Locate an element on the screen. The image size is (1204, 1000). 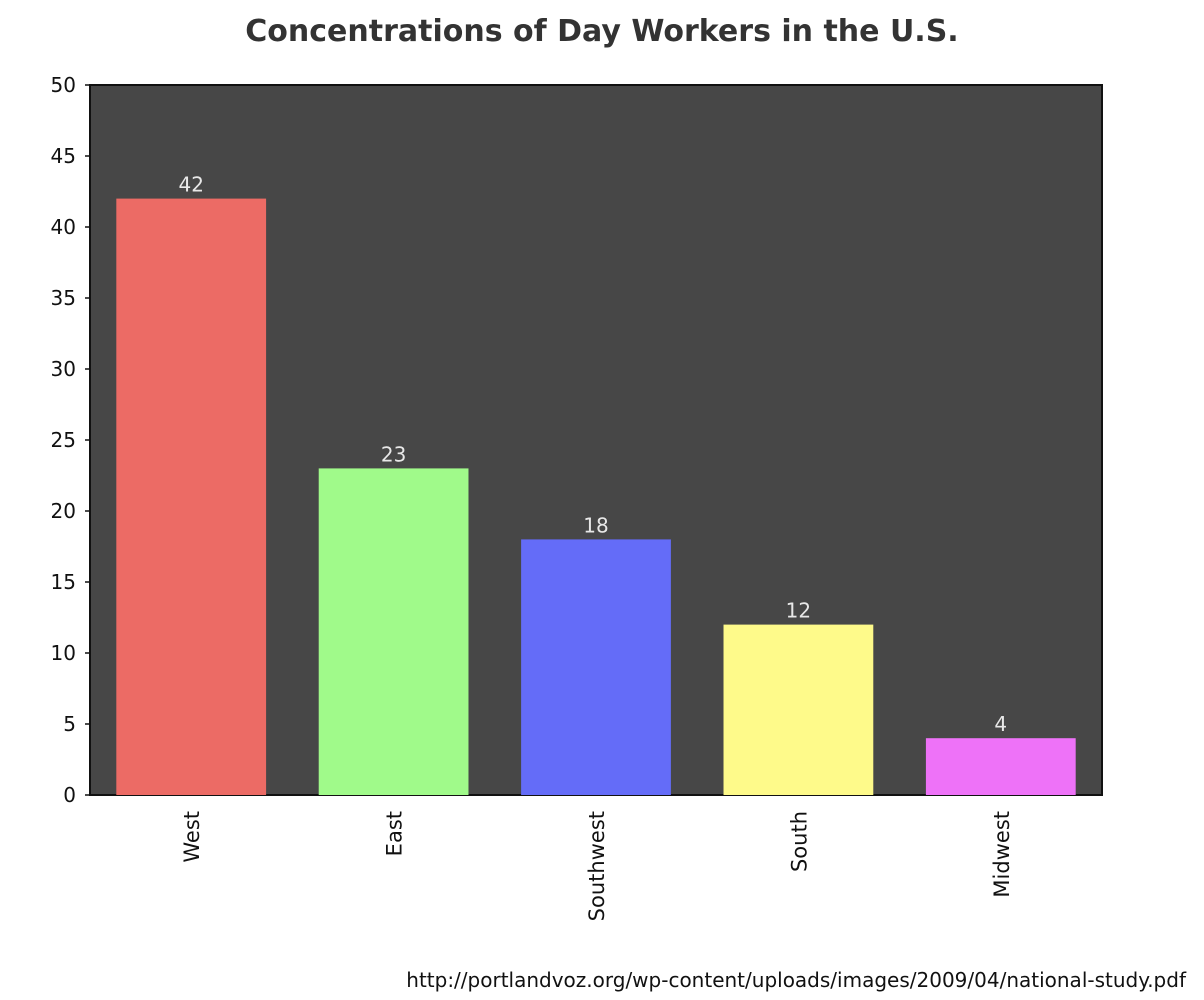
y-tick-label: 0 is located at coordinates (69, 795).